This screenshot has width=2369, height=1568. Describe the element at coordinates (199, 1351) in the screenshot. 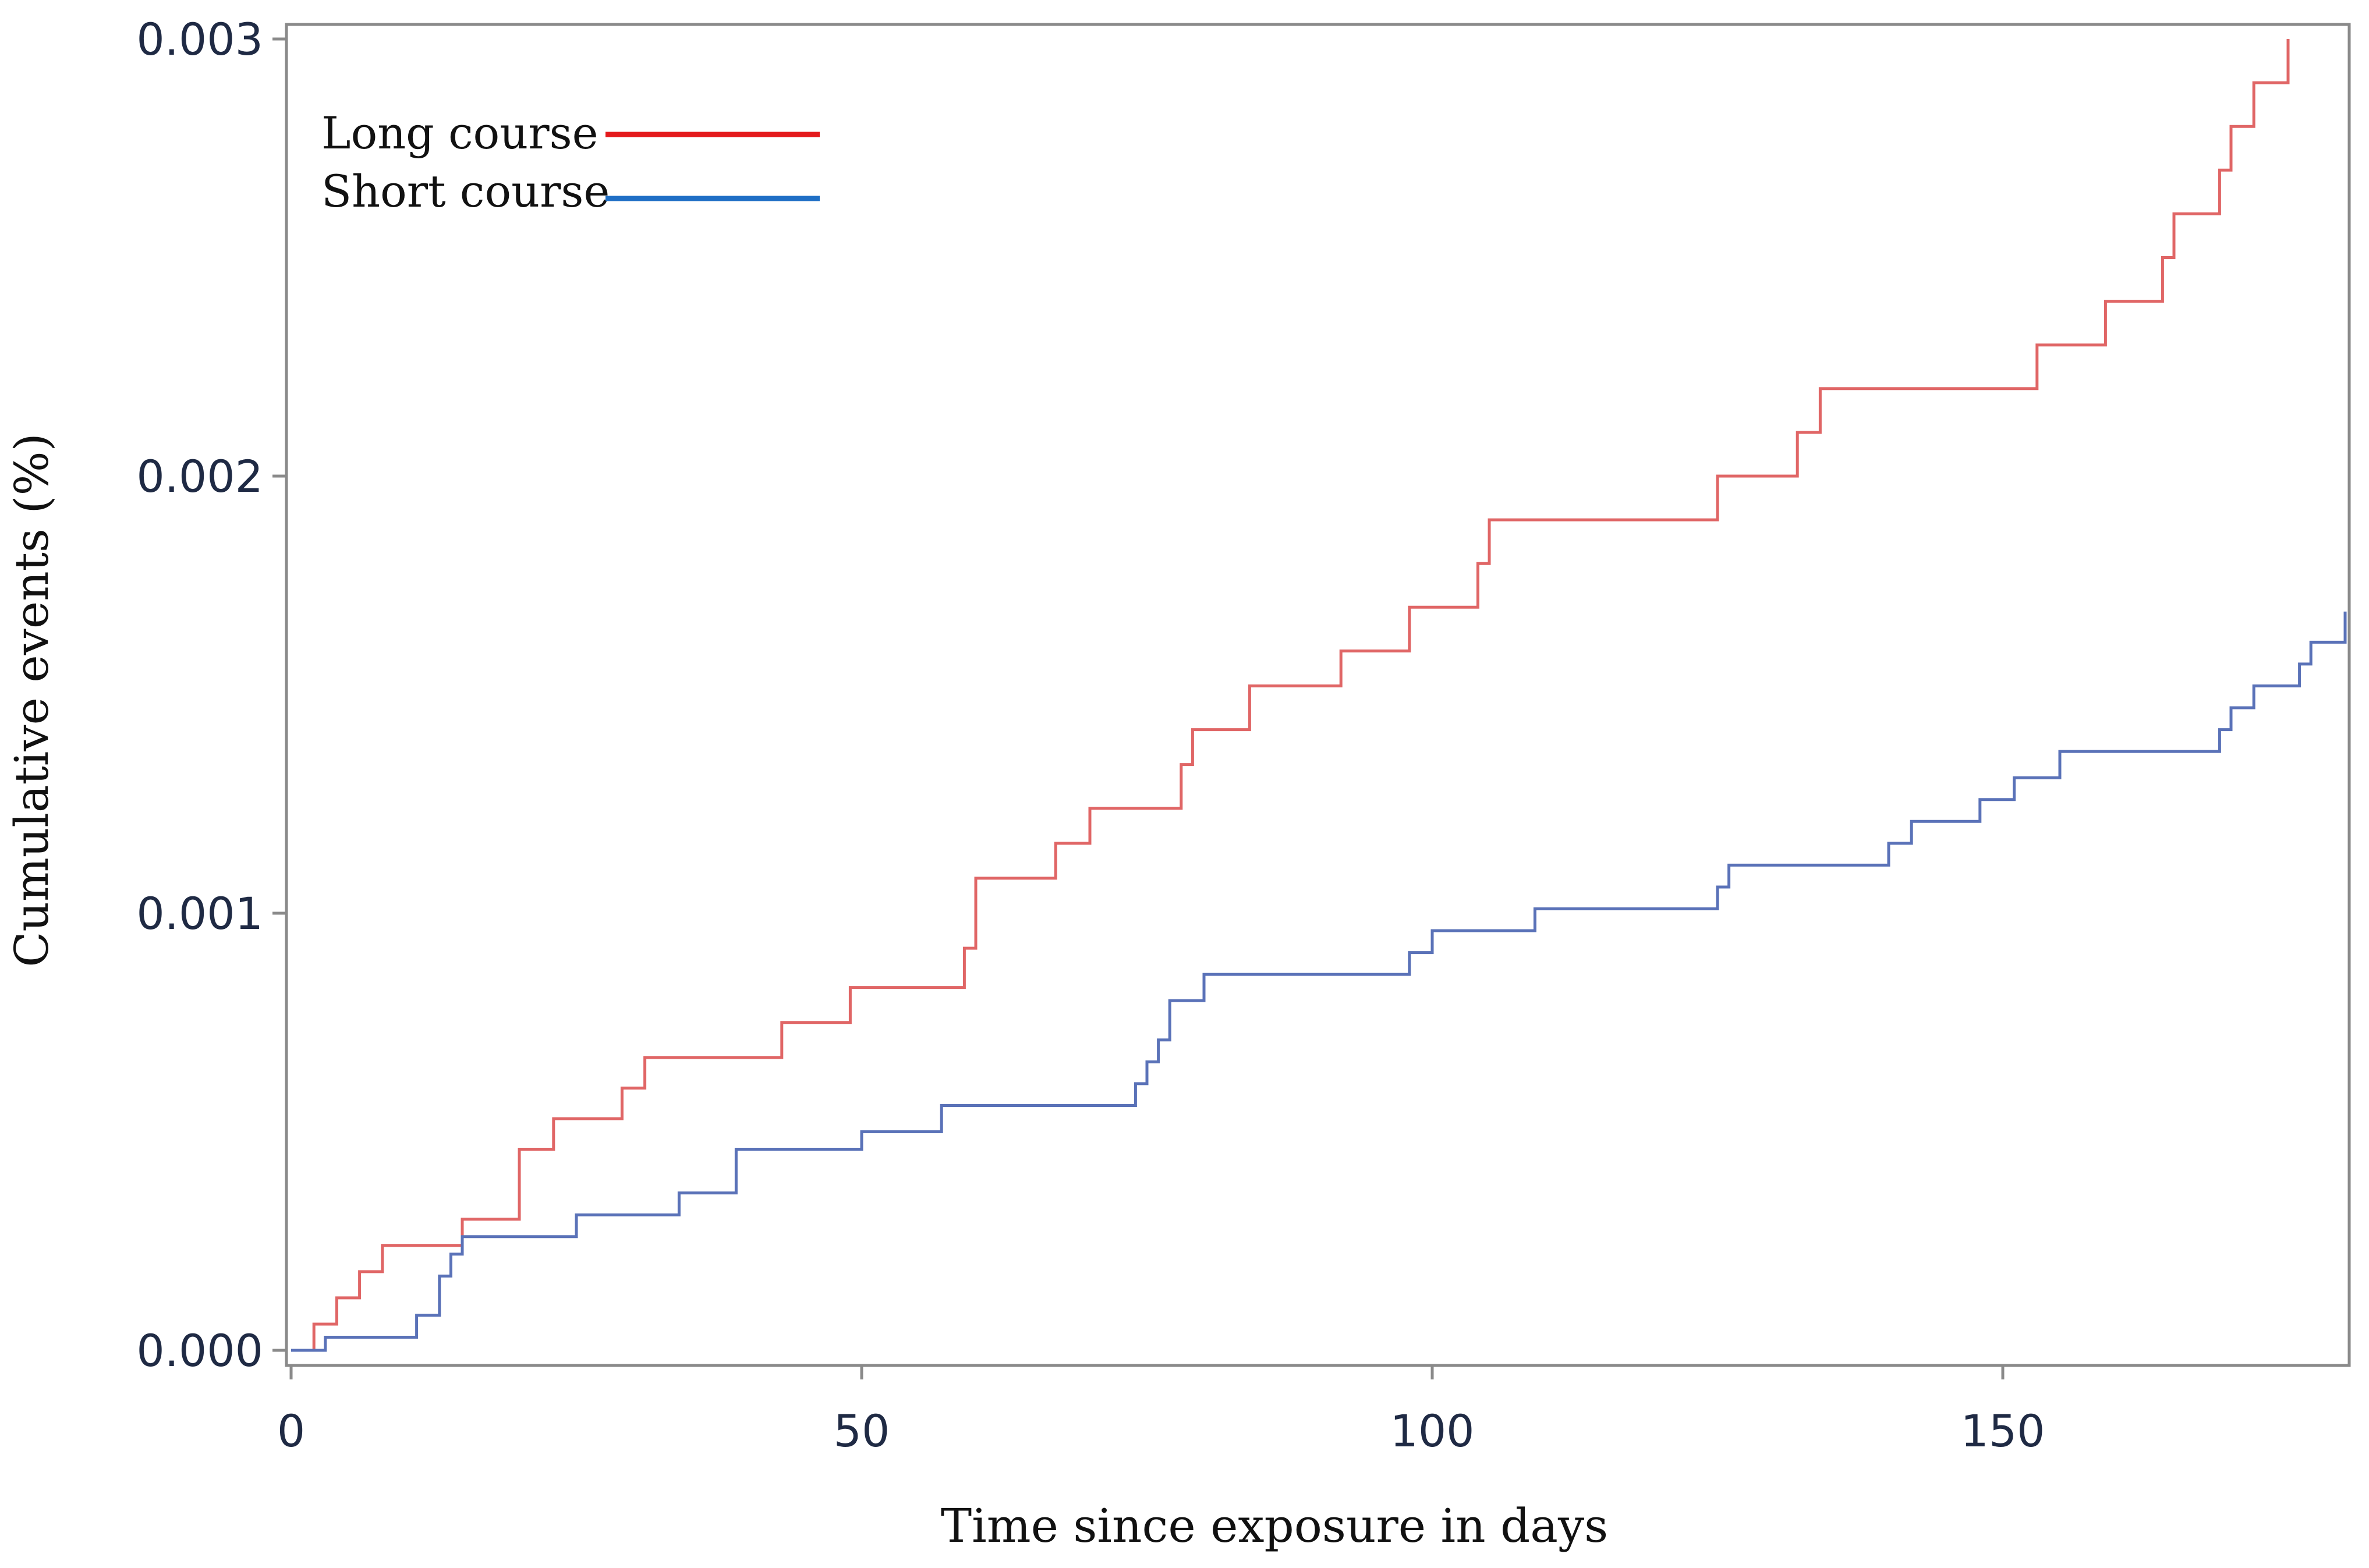

I see `y-tick-label: 0.000` at that location.